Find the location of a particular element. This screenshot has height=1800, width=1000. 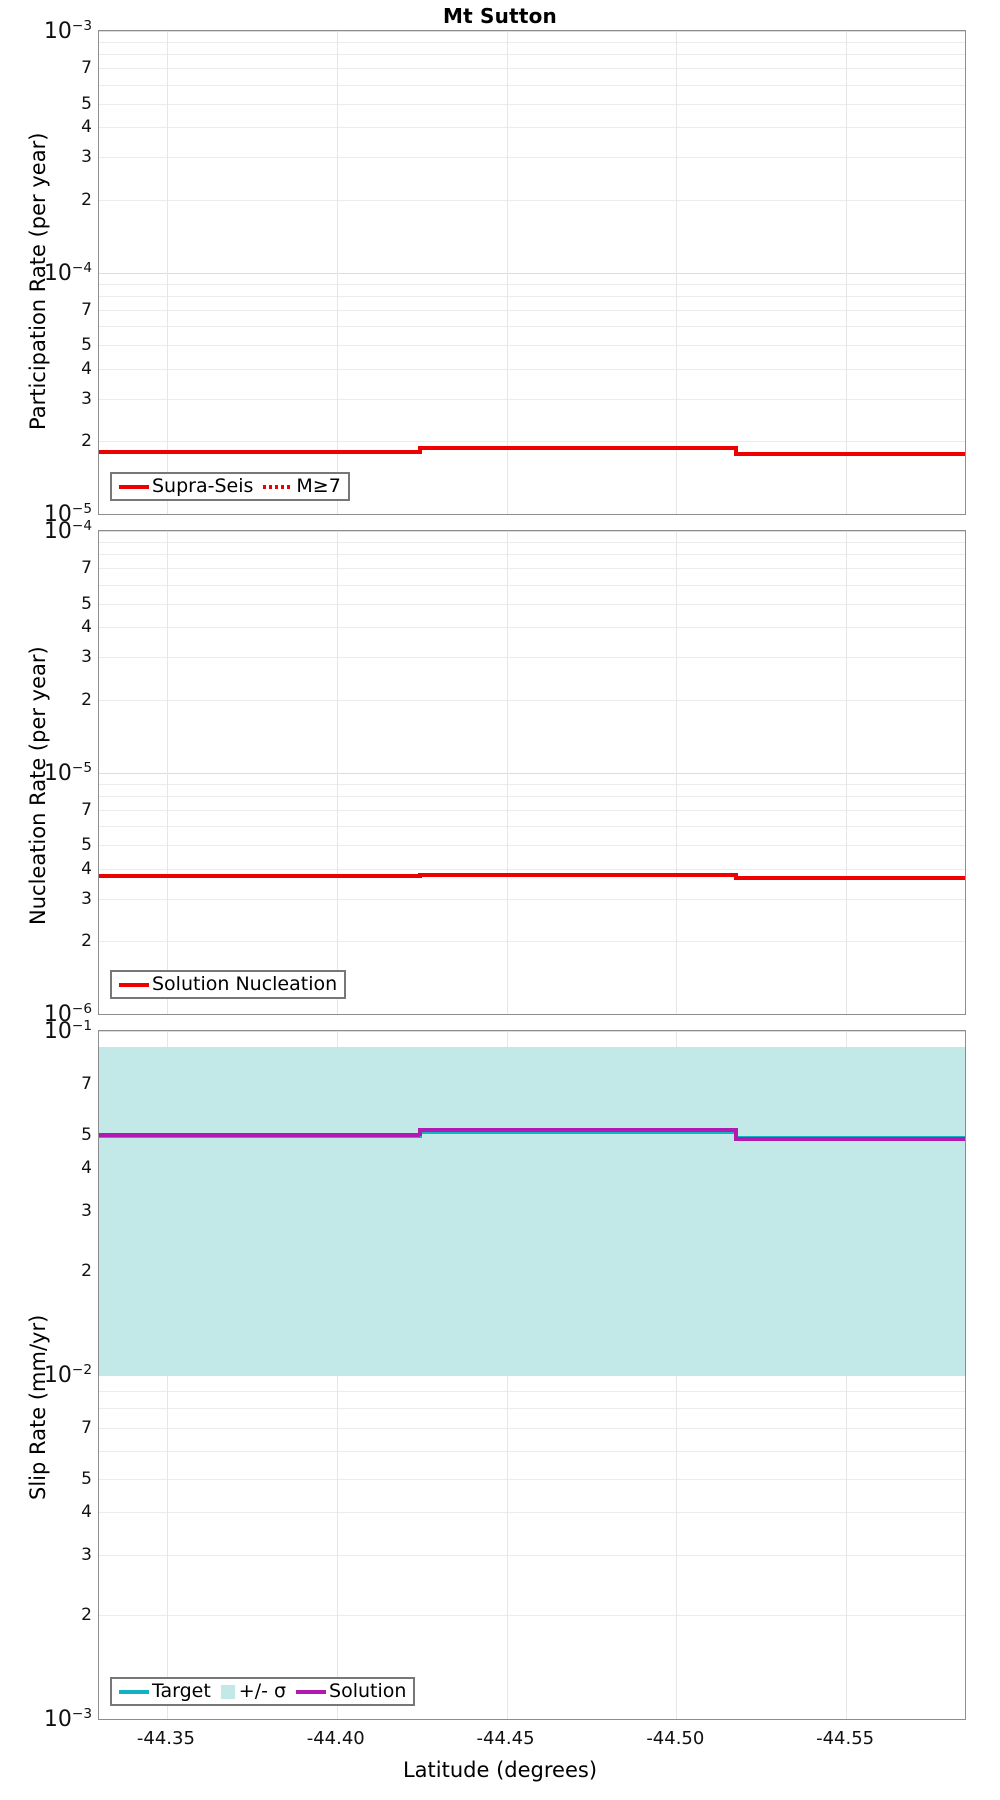

legend-item: Solution is located at coordinates (346, 1691).